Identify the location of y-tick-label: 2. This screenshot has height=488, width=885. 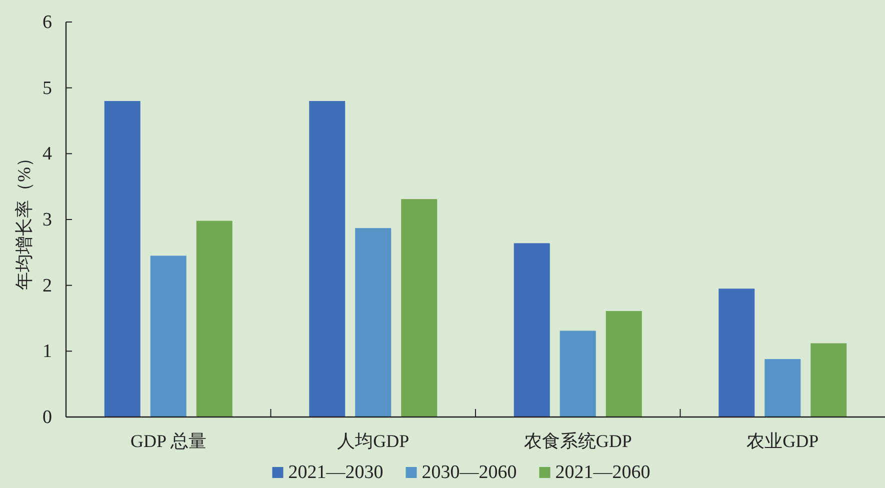
(47, 285).